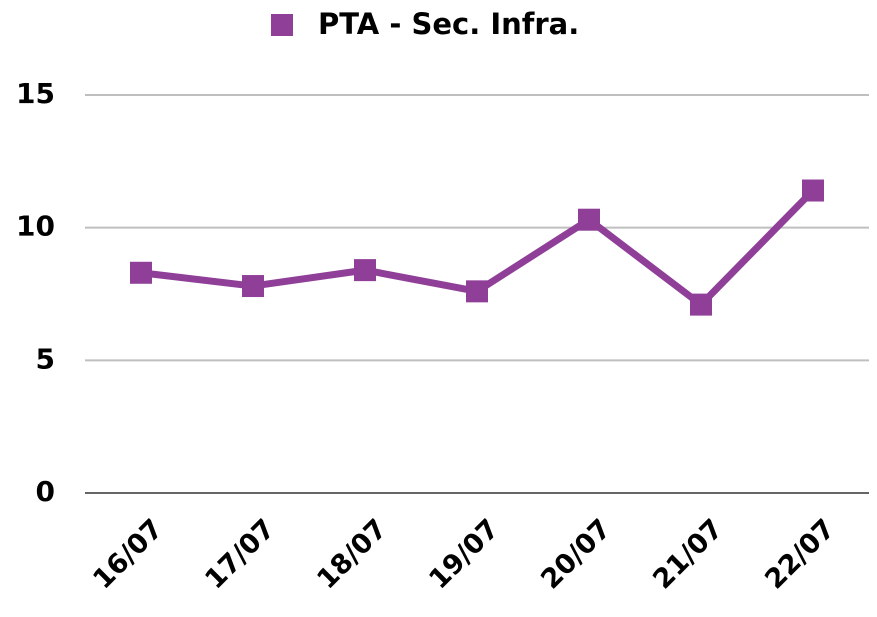 This screenshot has height=617, width=877. Describe the element at coordinates (240, 554) in the screenshot. I see `x-tick-label: 17/07` at that location.